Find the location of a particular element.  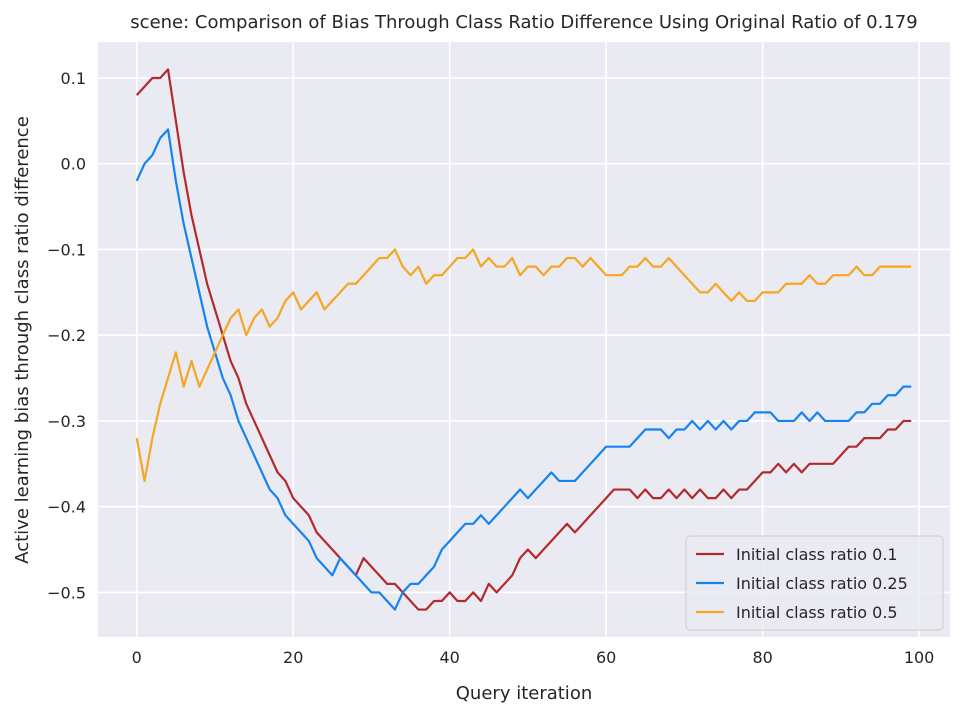

x-tick-label: 80 is located at coordinates (762, 657).